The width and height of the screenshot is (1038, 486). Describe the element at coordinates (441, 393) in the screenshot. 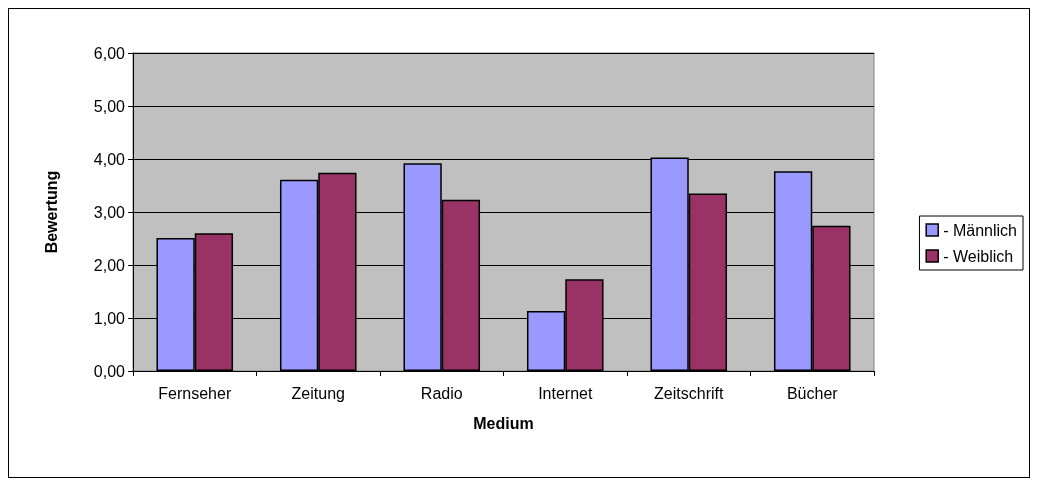

I see `x-tick-label: Radio` at that location.